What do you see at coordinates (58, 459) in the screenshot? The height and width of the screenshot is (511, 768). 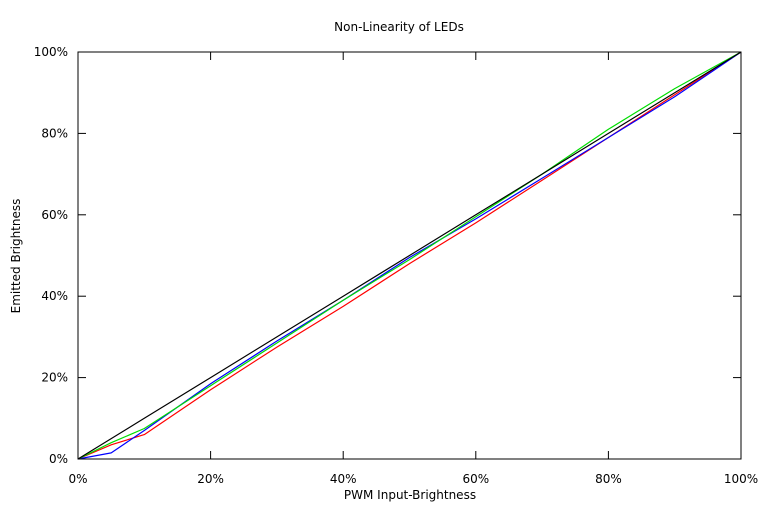 I see `y-tick-label: 0%` at bounding box center [58, 459].